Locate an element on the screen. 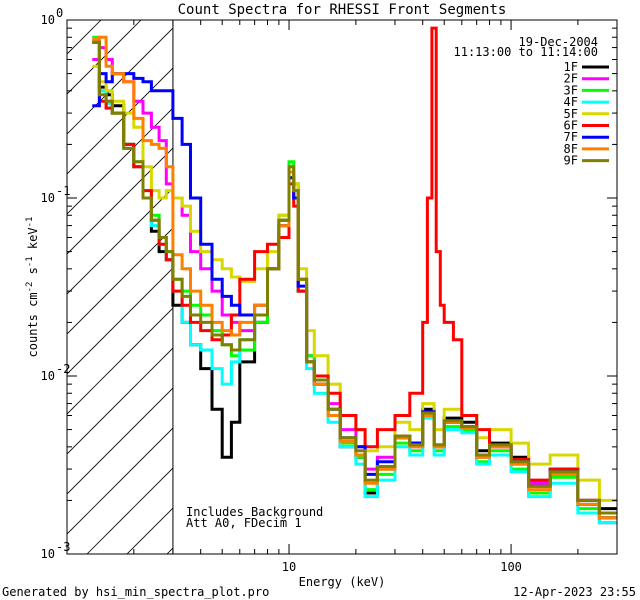 The image size is (640, 600). legend-label-5F: 5F is located at coordinates (571, 114).